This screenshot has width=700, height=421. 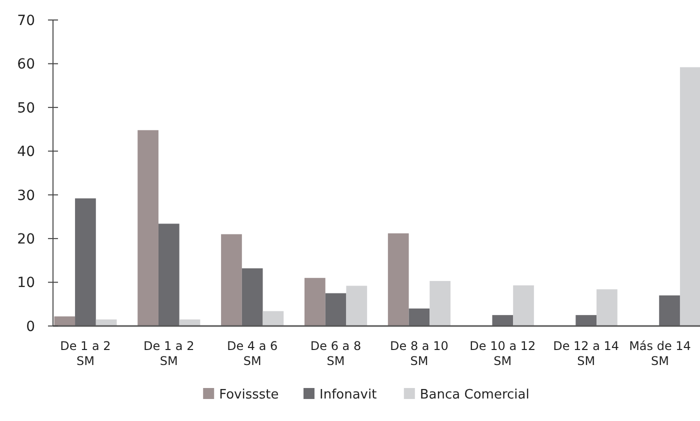 I want to click on y-tick-label: 20, so click(x=26, y=239).